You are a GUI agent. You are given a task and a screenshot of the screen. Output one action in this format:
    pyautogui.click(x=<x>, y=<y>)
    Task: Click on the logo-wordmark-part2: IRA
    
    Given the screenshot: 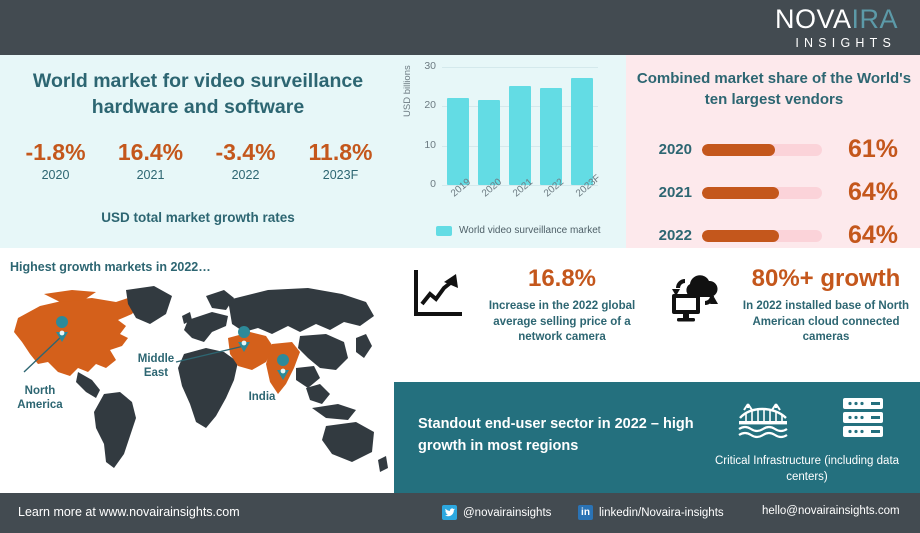 What is the action you would take?
    pyautogui.click(x=874, y=19)
    